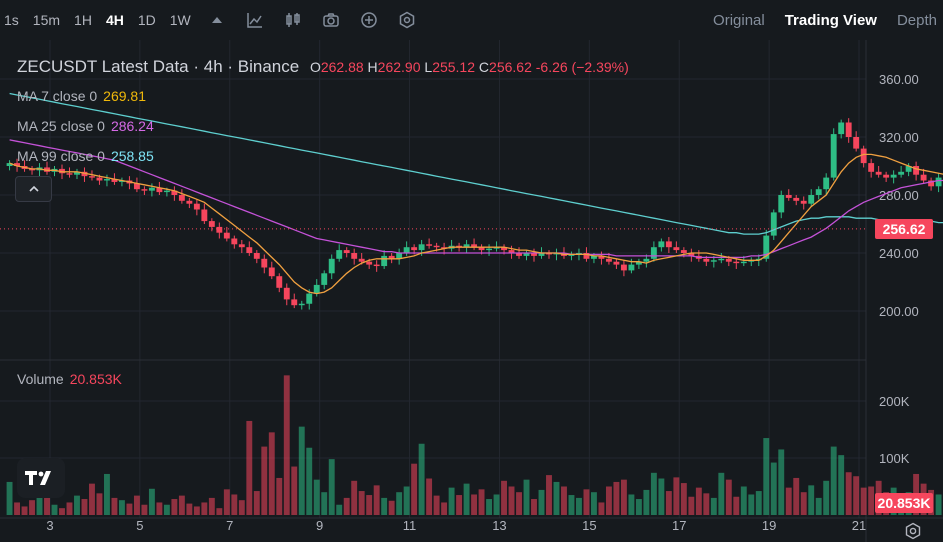 Image resolution: width=943 pixels, height=542 pixels. I want to click on high-value: 262.90, so click(399, 67).